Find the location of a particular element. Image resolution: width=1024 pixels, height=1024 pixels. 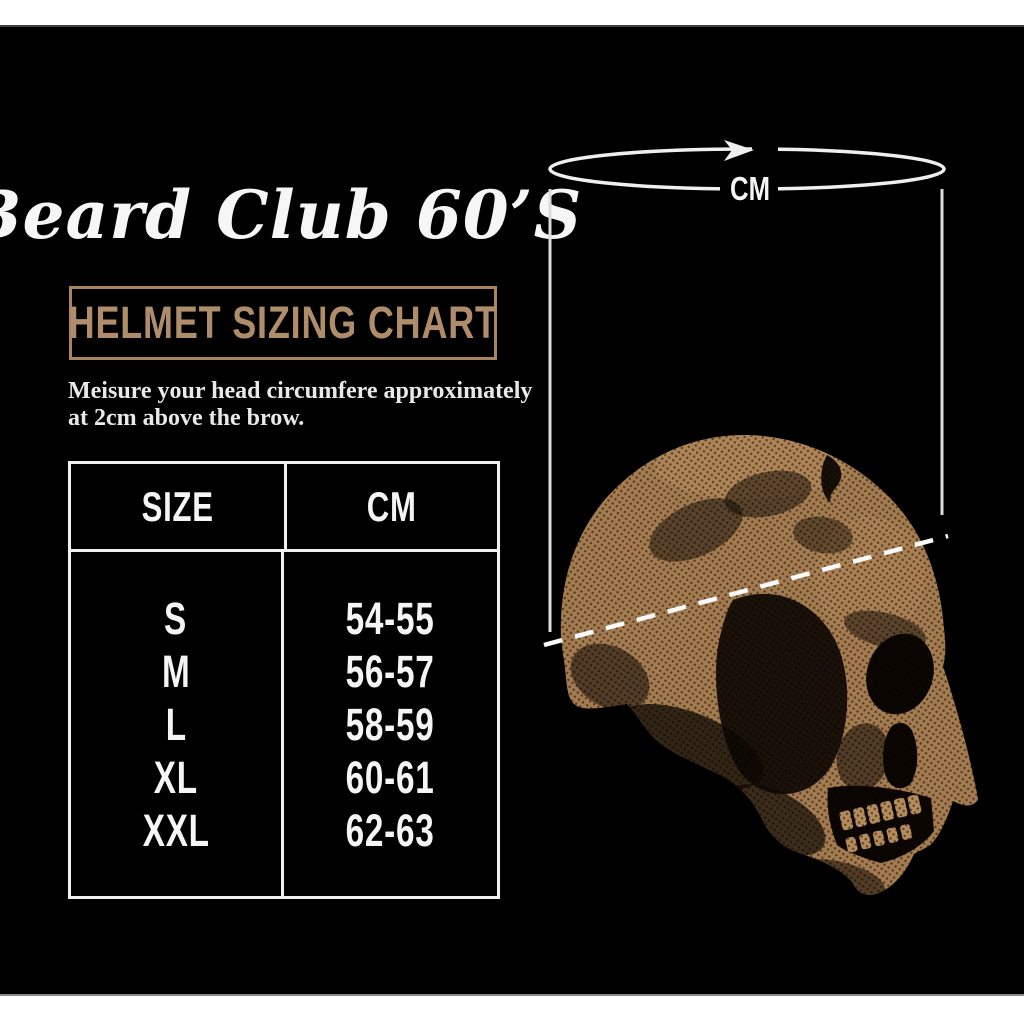

column-header-cm: CM is located at coordinates (390, 506).